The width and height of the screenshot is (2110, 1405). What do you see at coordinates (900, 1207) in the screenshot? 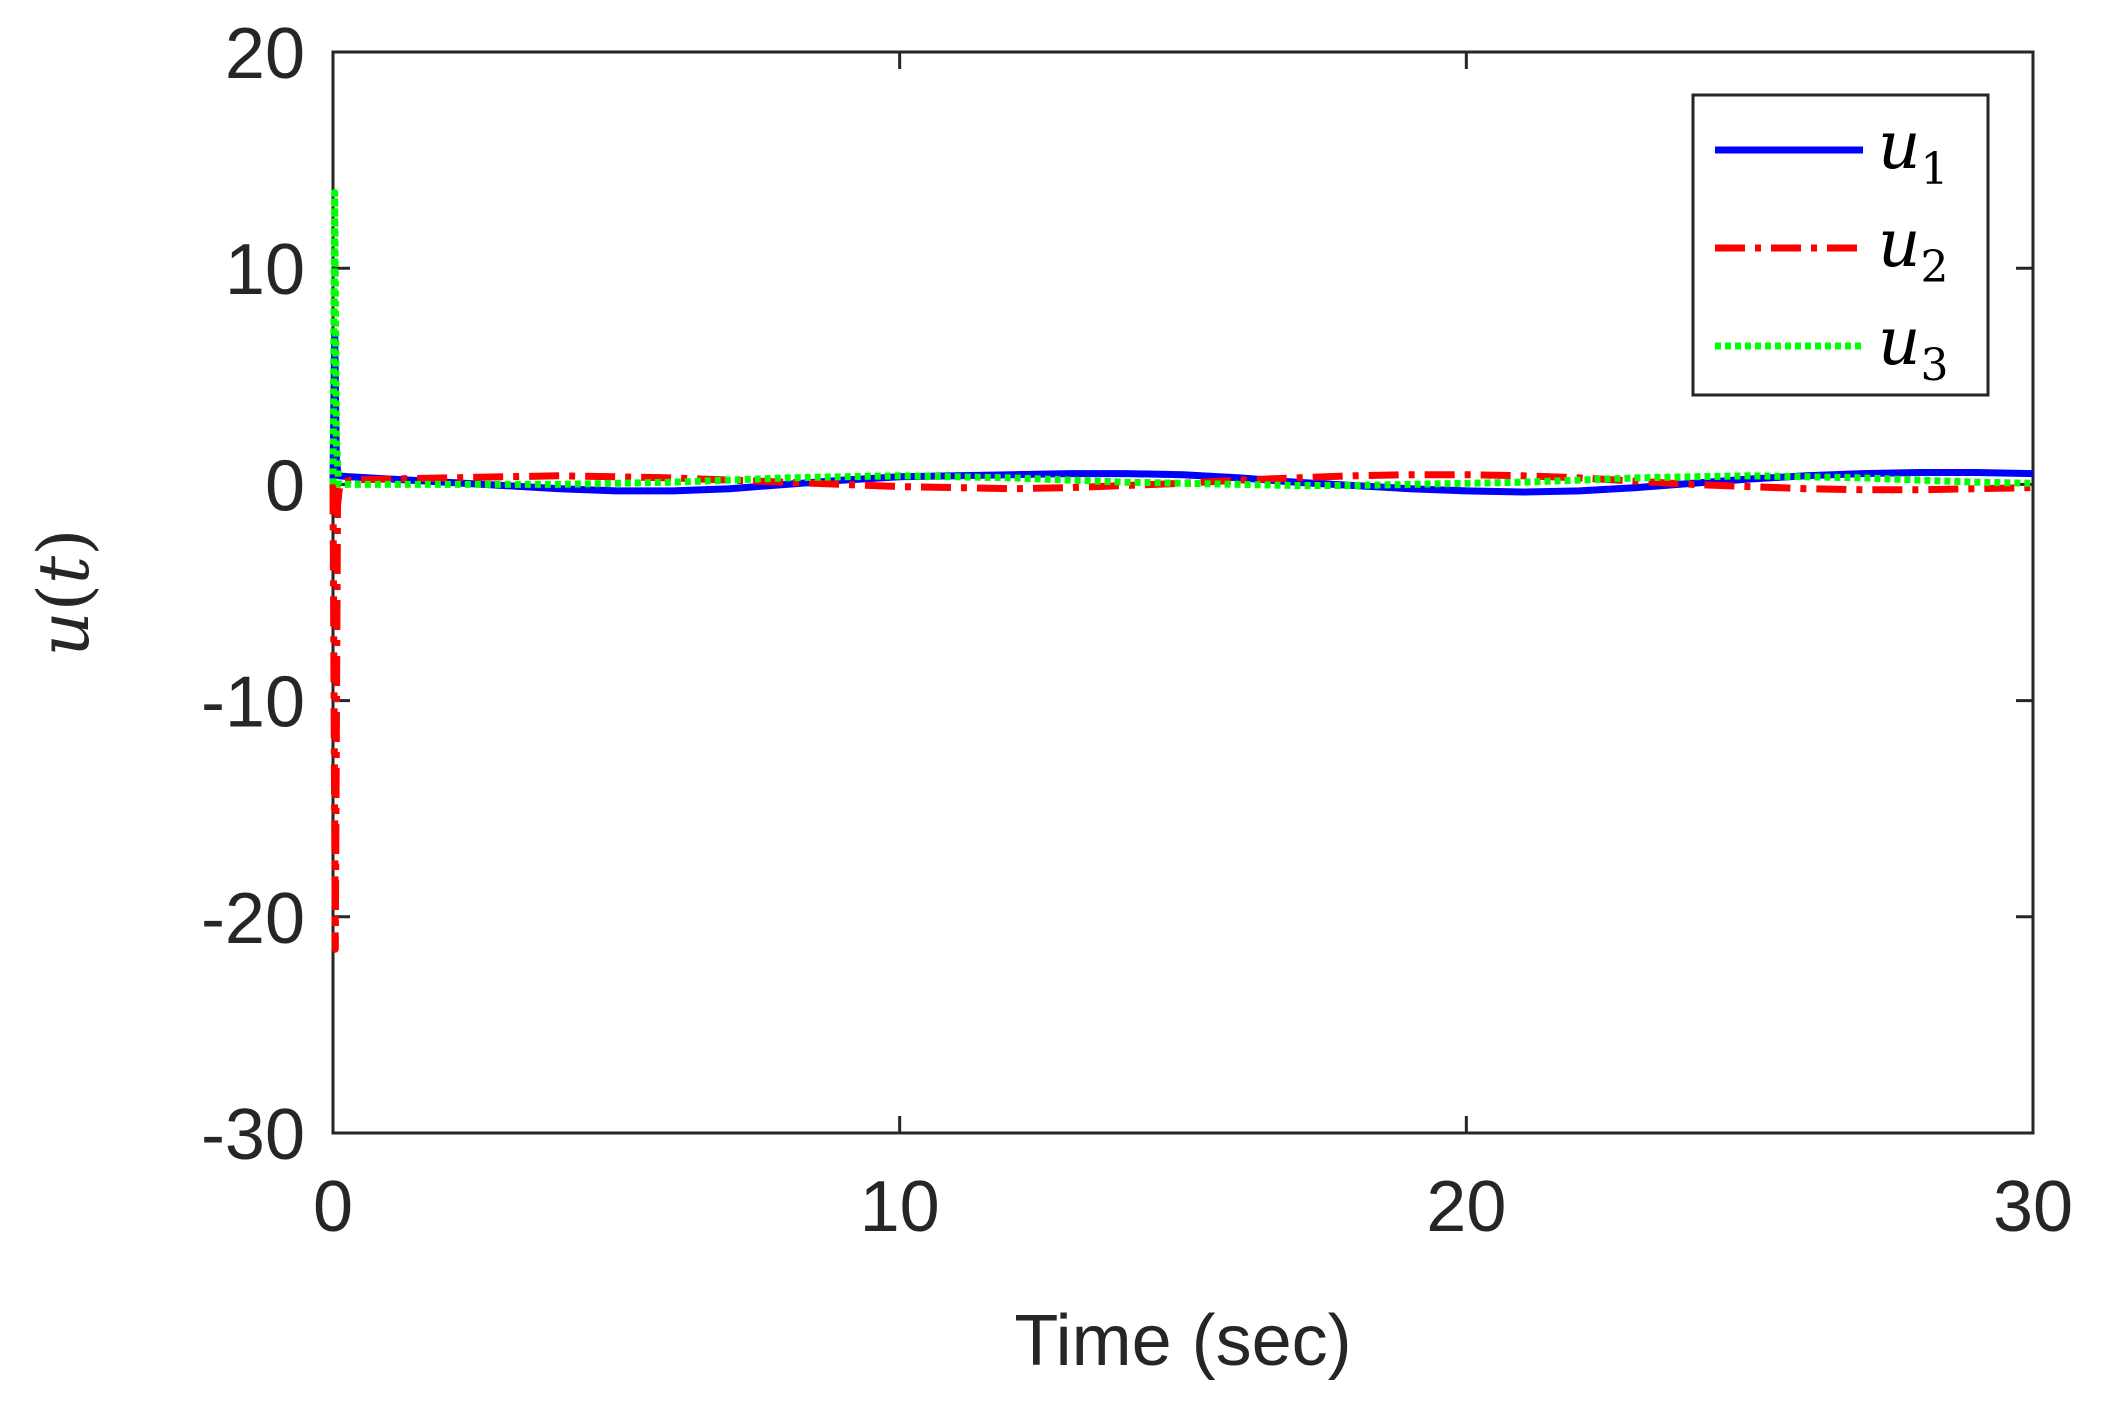
I see `x-tick-label: 10` at bounding box center [900, 1207].